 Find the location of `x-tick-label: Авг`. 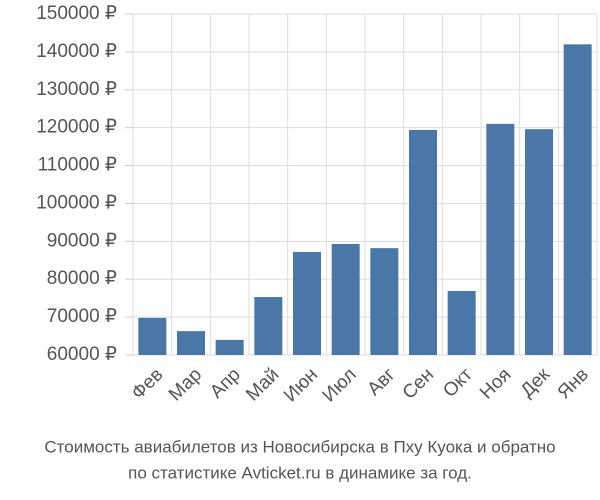

x-tick-label: Авг is located at coordinates (382, 382).